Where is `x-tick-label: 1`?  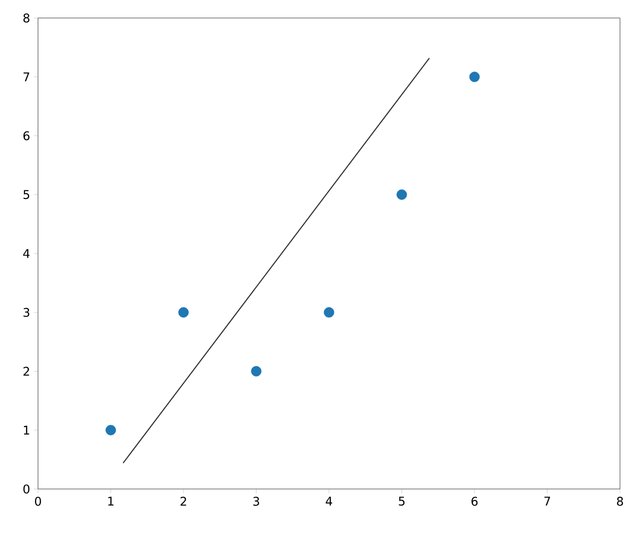
x-tick-label: 1 is located at coordinates (111, 501).